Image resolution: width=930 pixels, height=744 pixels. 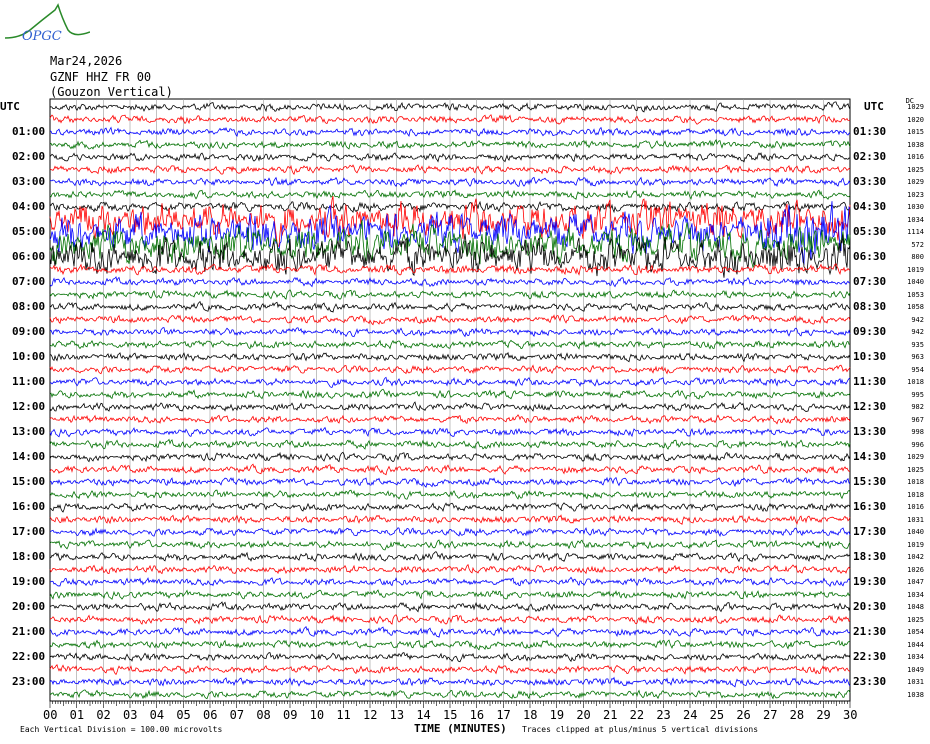 I want to click on left-time-label: 21:00, so click(x=29, y=631).